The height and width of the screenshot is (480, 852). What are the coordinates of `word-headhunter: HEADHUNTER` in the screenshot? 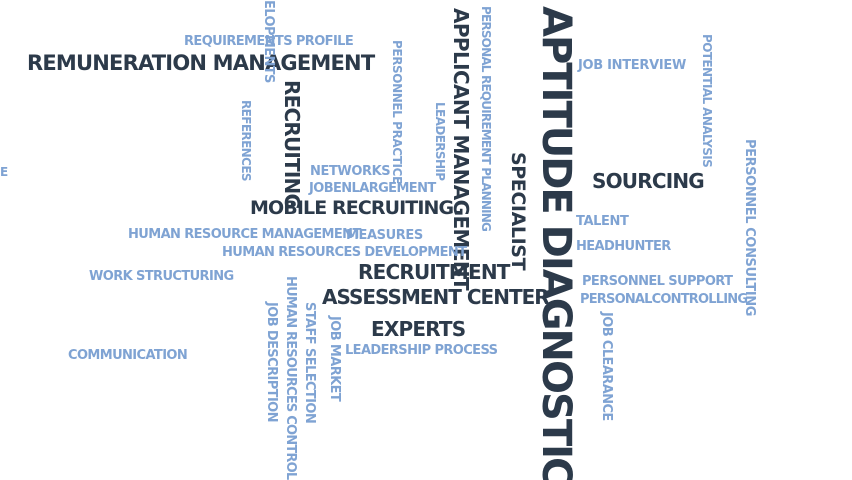 It's located at (623, 246).